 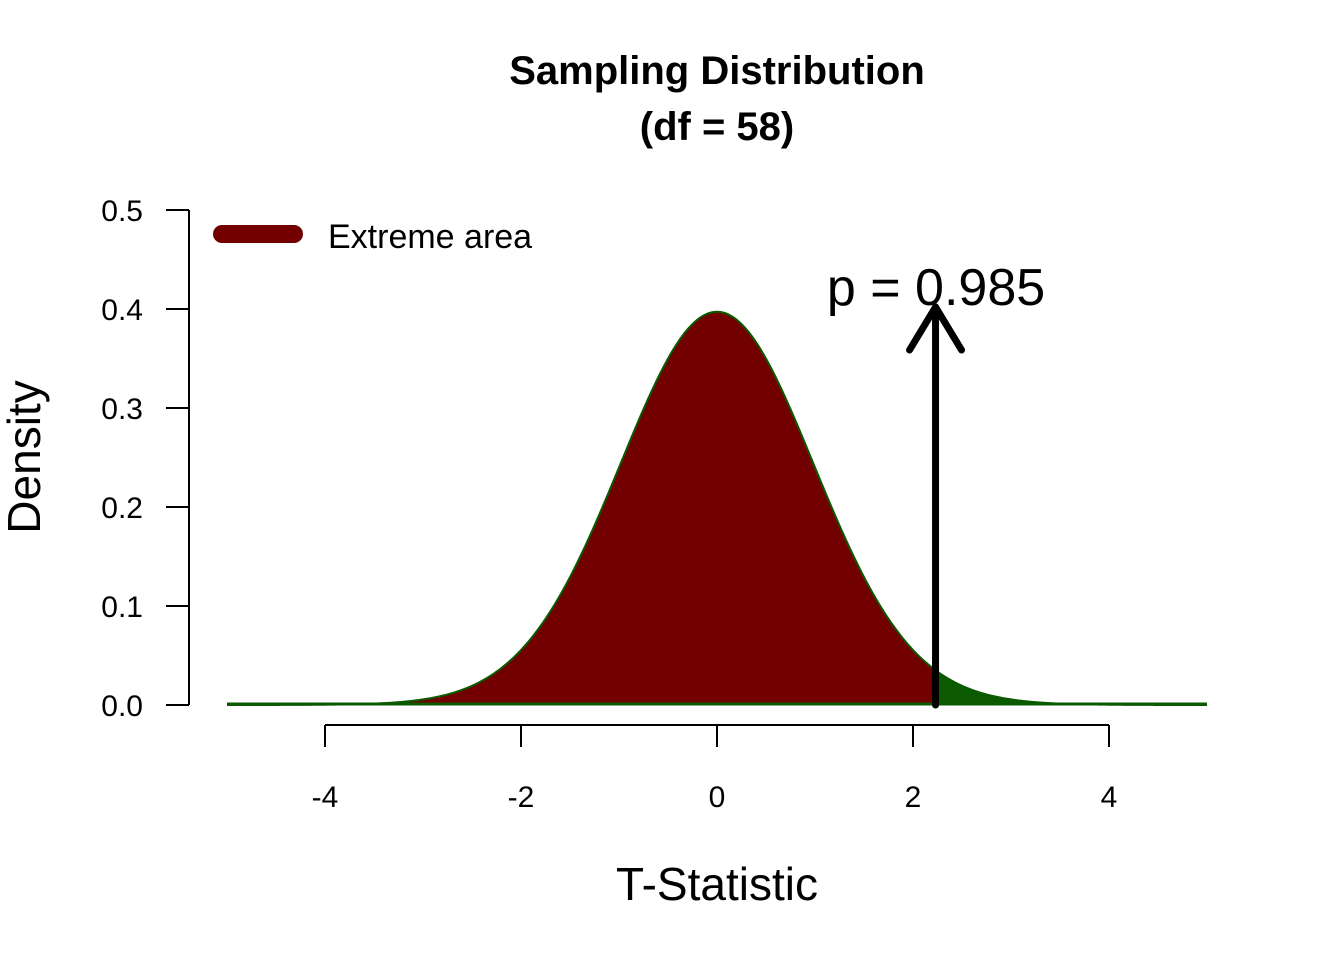 What do you see at coordinates (1109, 797) in the screenshot?
I see `x-tick-label: 4` at bounding box center [1109, 797].